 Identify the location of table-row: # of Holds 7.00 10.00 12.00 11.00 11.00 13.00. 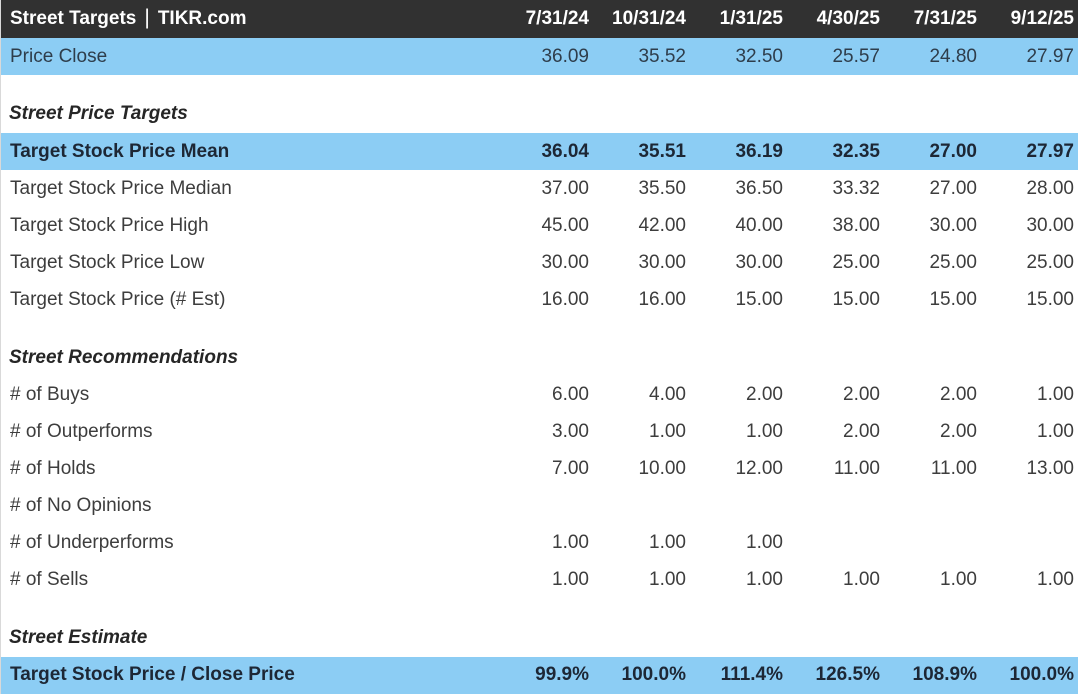
(539, 469).